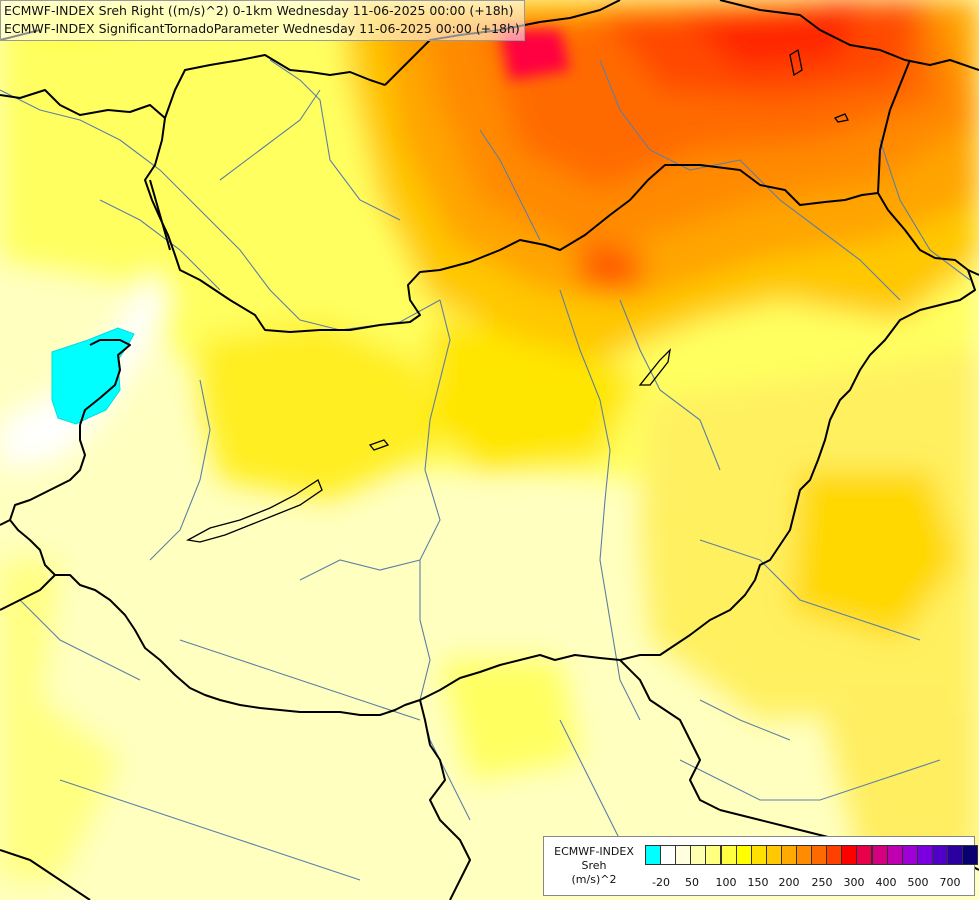 The width and height of the screenshot is (979, 900). I want to click on legend-tick-label: 700, so click(950, 882).